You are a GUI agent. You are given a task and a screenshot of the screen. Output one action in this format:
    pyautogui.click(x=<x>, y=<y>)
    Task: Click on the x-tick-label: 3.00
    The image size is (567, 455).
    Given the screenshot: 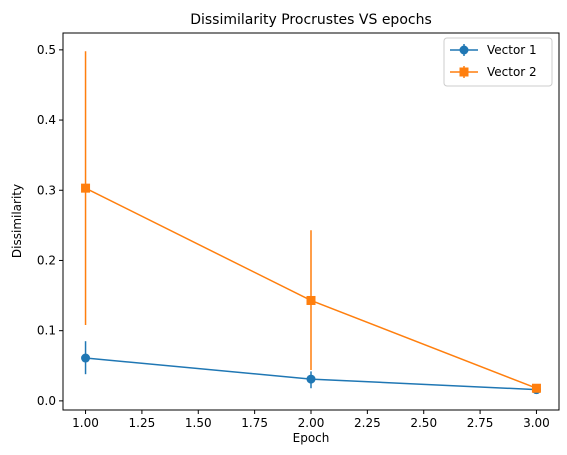 What is the action you would take?
    pyautogui.click(x=536, y=423)
    